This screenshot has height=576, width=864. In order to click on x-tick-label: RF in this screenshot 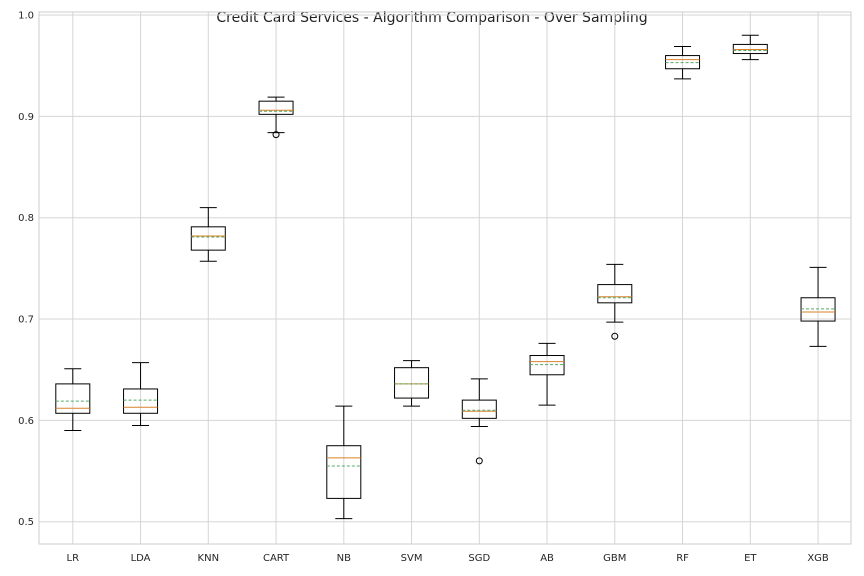, I will do `click(682, 558)`.